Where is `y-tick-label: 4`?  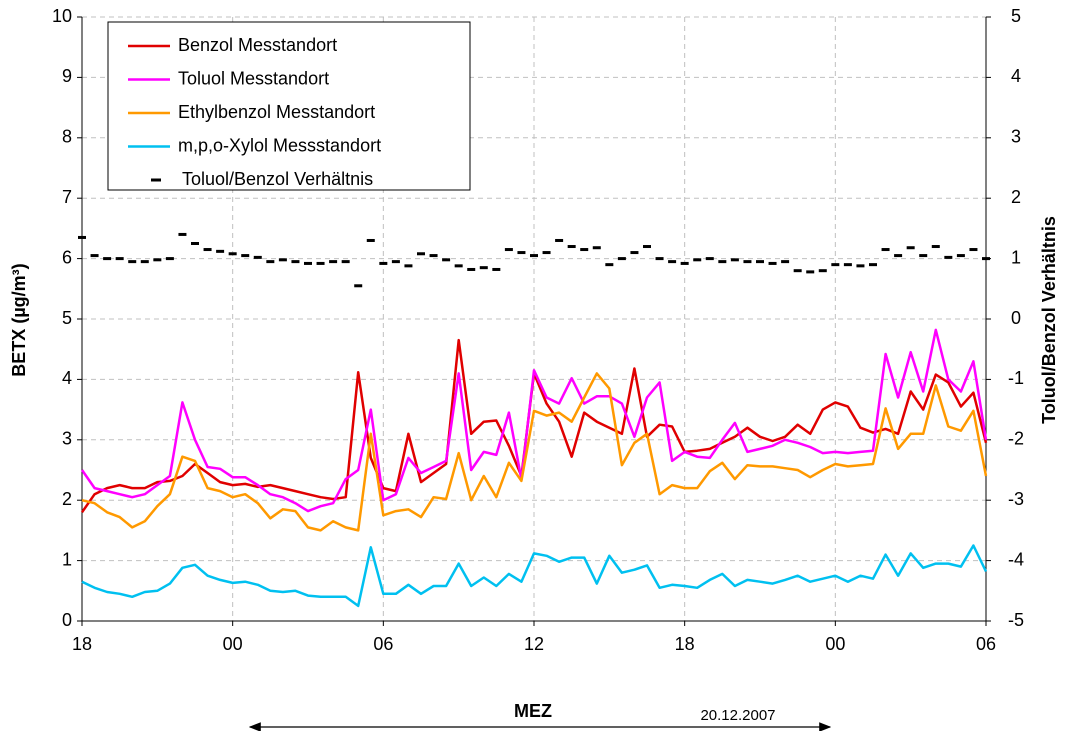
y-tick-label: 4 is located at coordinates (67, 378).